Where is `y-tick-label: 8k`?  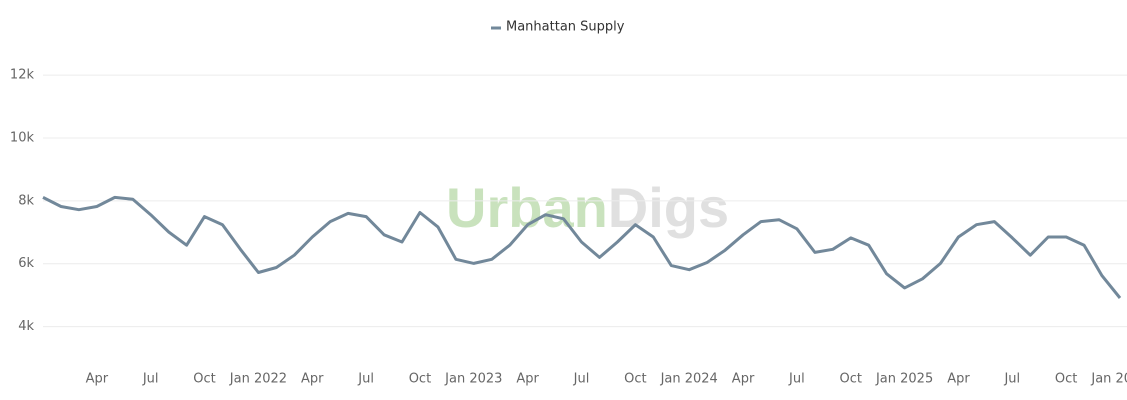
y-tick-label: 8k is located at coordinates (26, 200).